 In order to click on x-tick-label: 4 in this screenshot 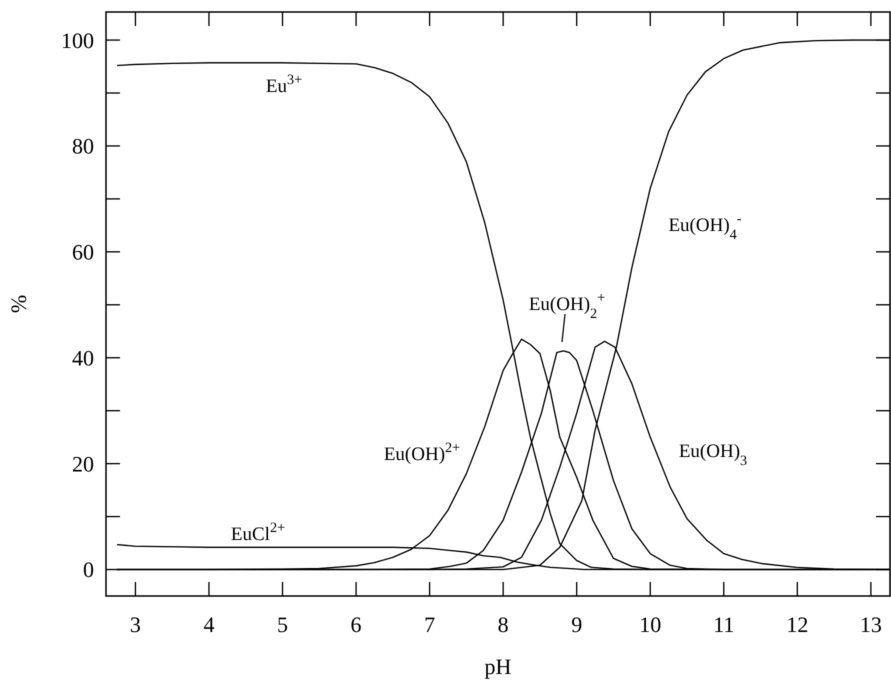, I will do `click(208, 624)`.